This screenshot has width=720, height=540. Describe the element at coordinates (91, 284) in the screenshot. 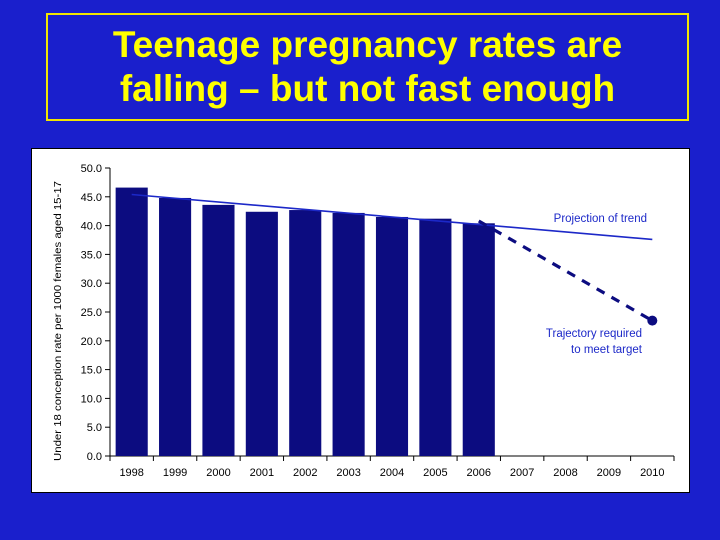

I see `y-tick-label: 30.0` at that location.